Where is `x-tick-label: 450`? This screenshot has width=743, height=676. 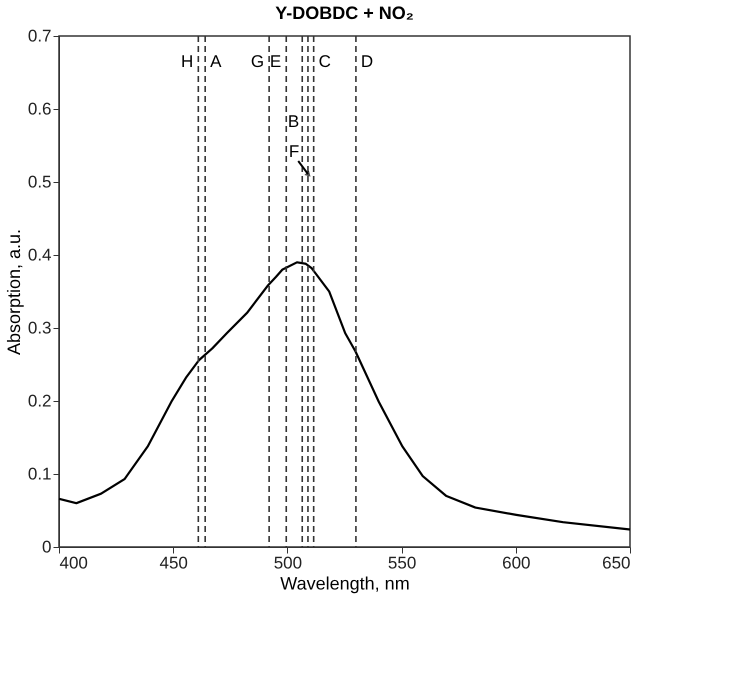 x-tick-label: 450 is located at coordinates (174, 563).